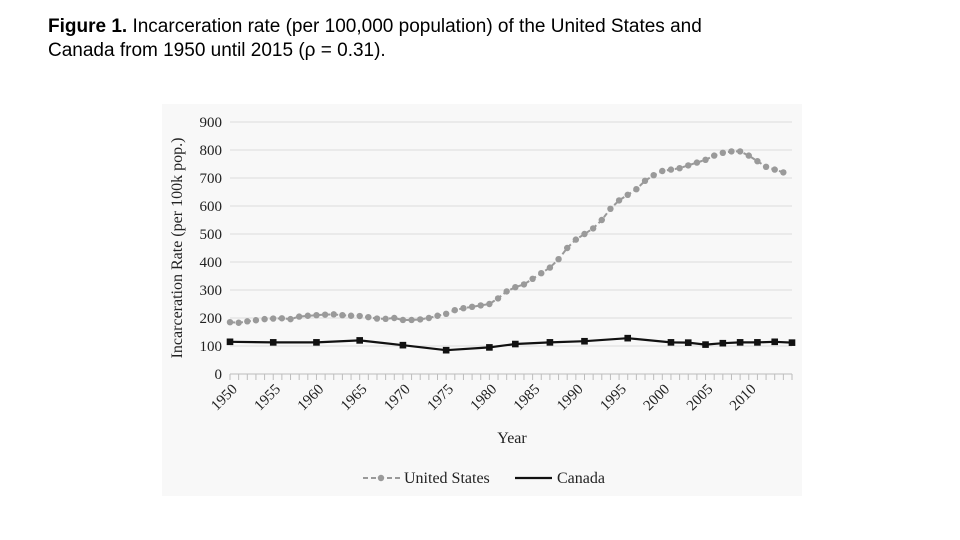  What do you see at coordinates (211, 123) in the screenshot?
I see `y-tick-label: 900` at bounding box center [211, 123].